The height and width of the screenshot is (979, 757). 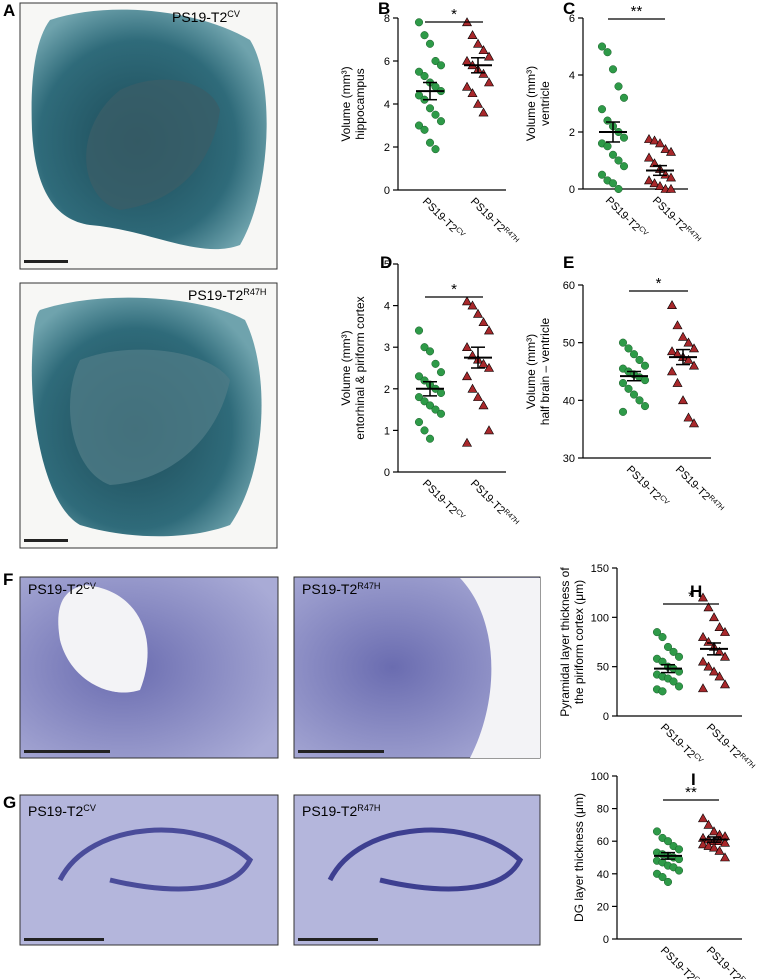 I want to click on y-axis-label: the piriform cortex (μm), so click(x=579, y=642).